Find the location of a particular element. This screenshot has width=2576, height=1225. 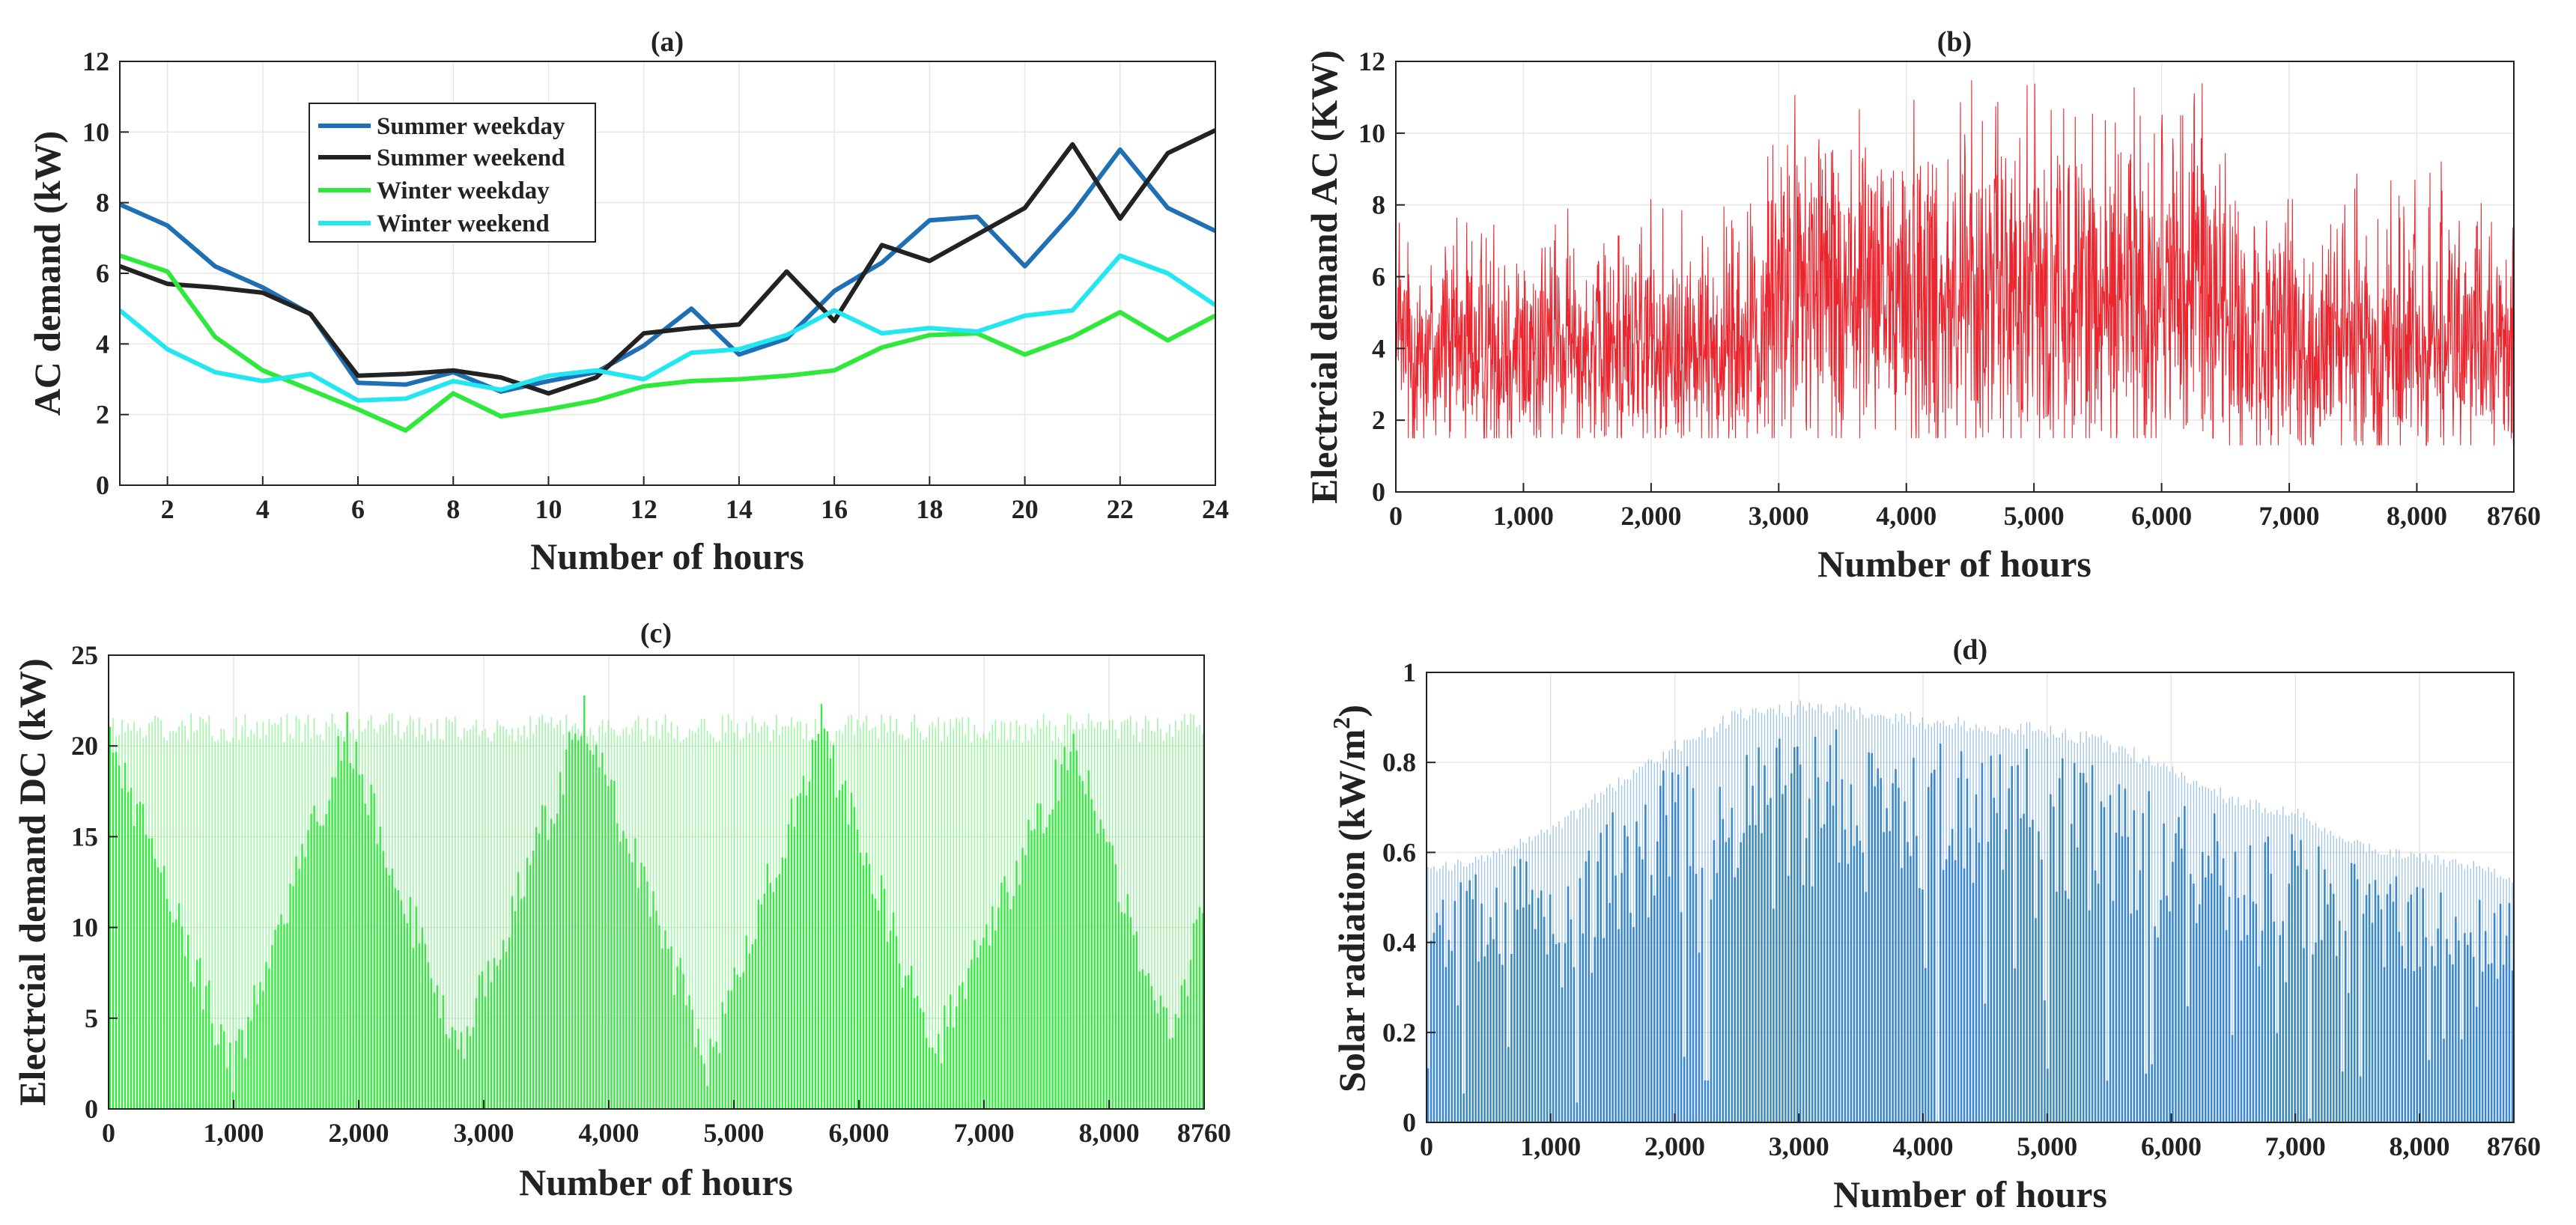

dc-demand-envelope is located at coordinates (656, 902).